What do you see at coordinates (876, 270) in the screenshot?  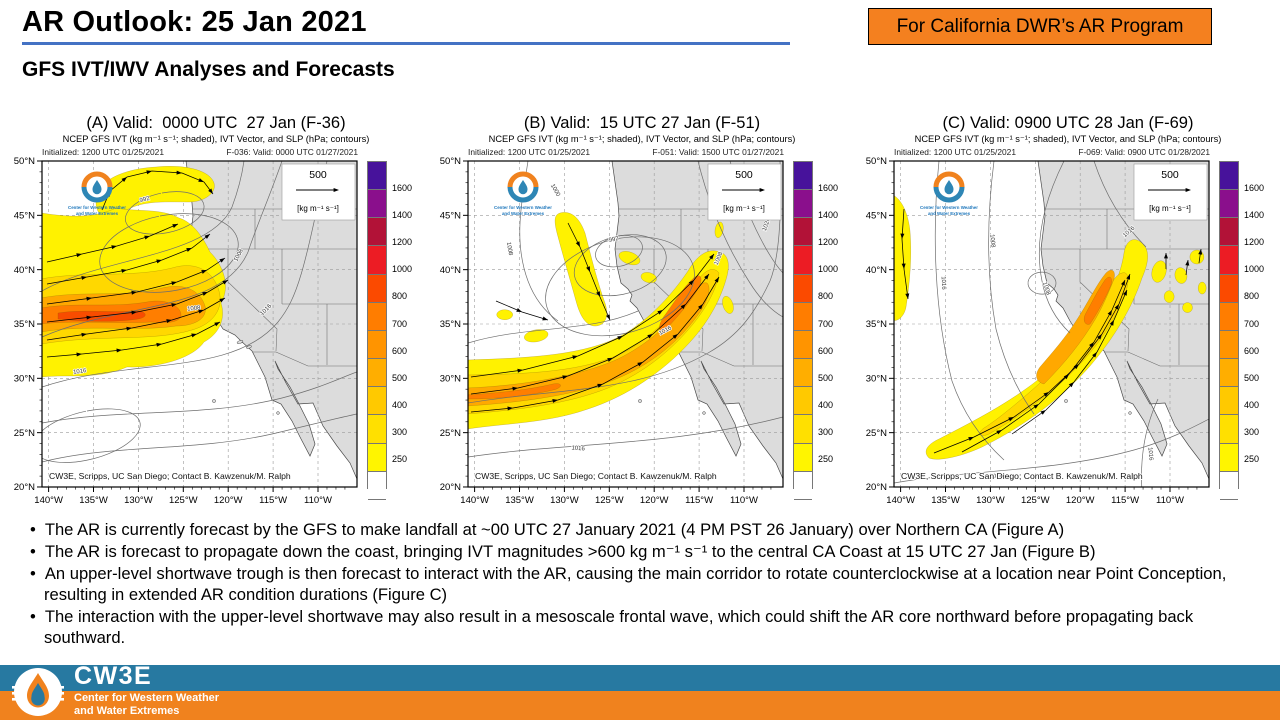 I see `svg-text: 40°N` at bounding box center [876, 270].